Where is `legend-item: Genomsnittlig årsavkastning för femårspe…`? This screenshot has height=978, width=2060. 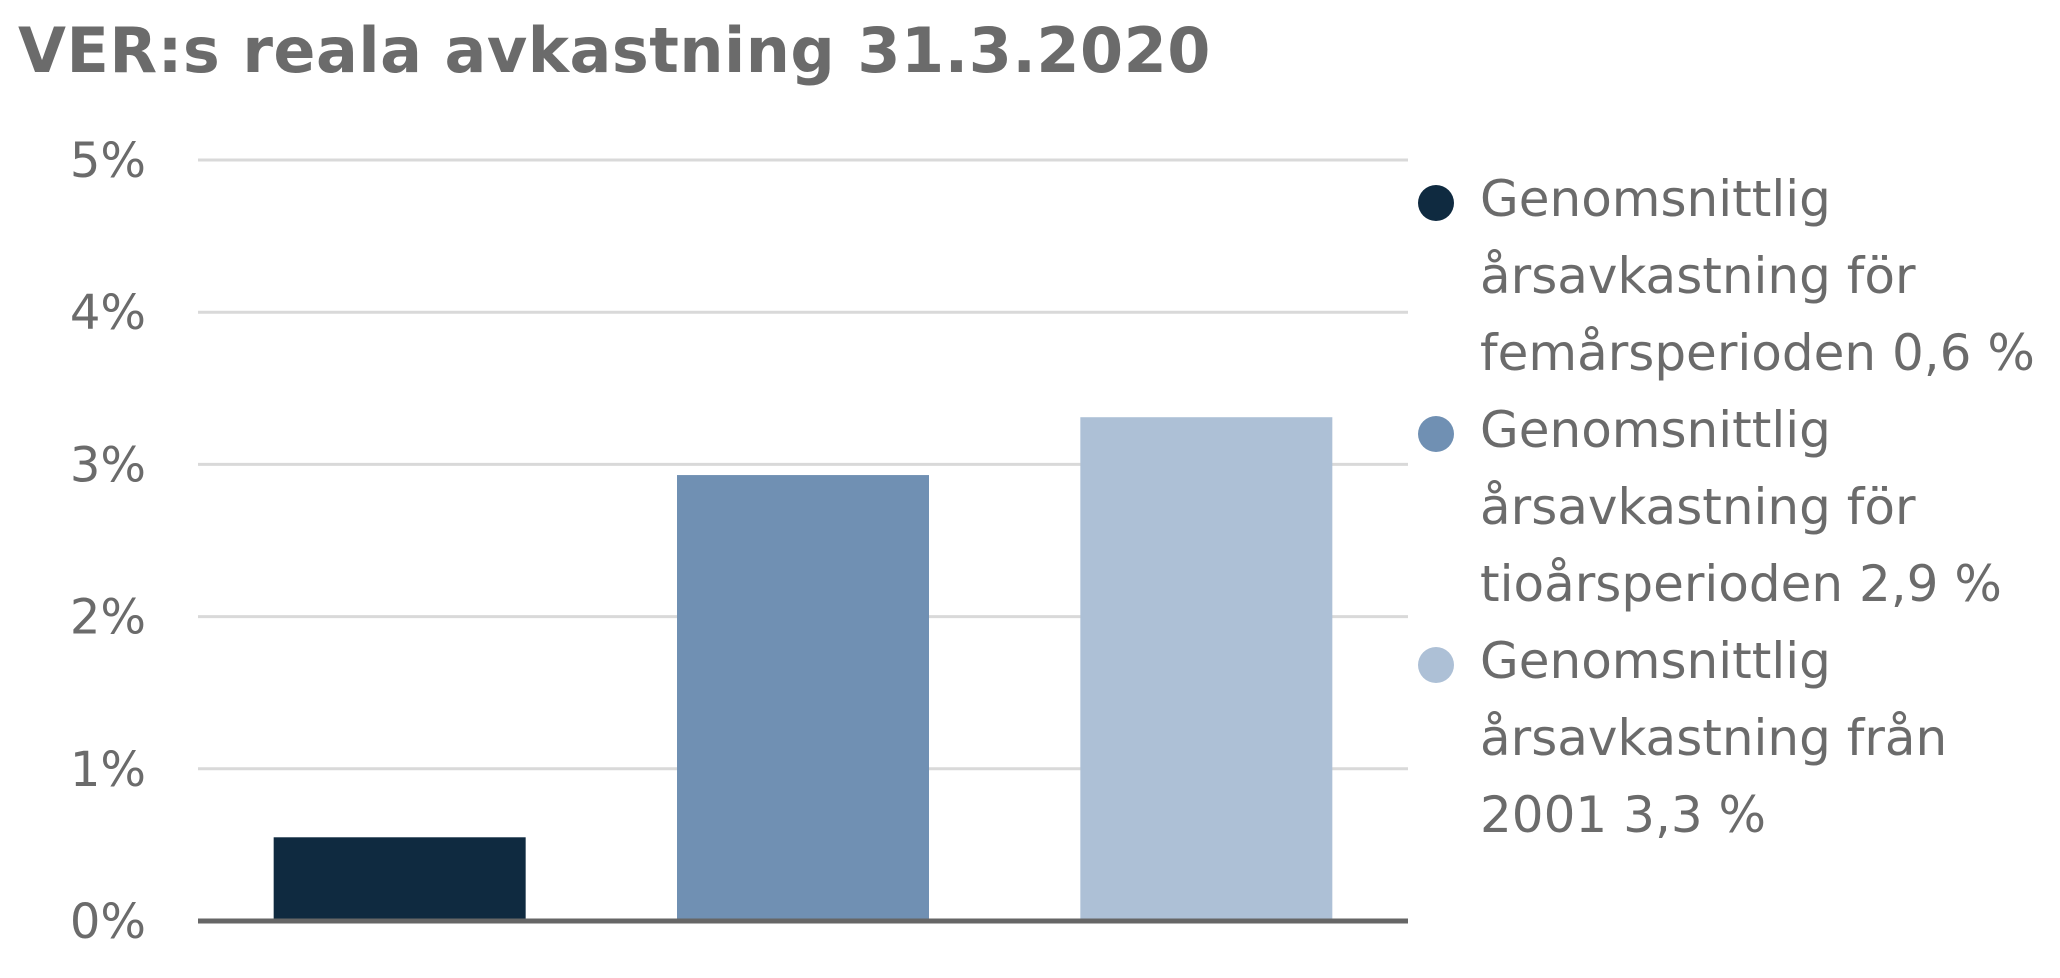 legend-item: Genomsnittlig årsavkastning för femårspe… is located at coordinates (1738, 281).